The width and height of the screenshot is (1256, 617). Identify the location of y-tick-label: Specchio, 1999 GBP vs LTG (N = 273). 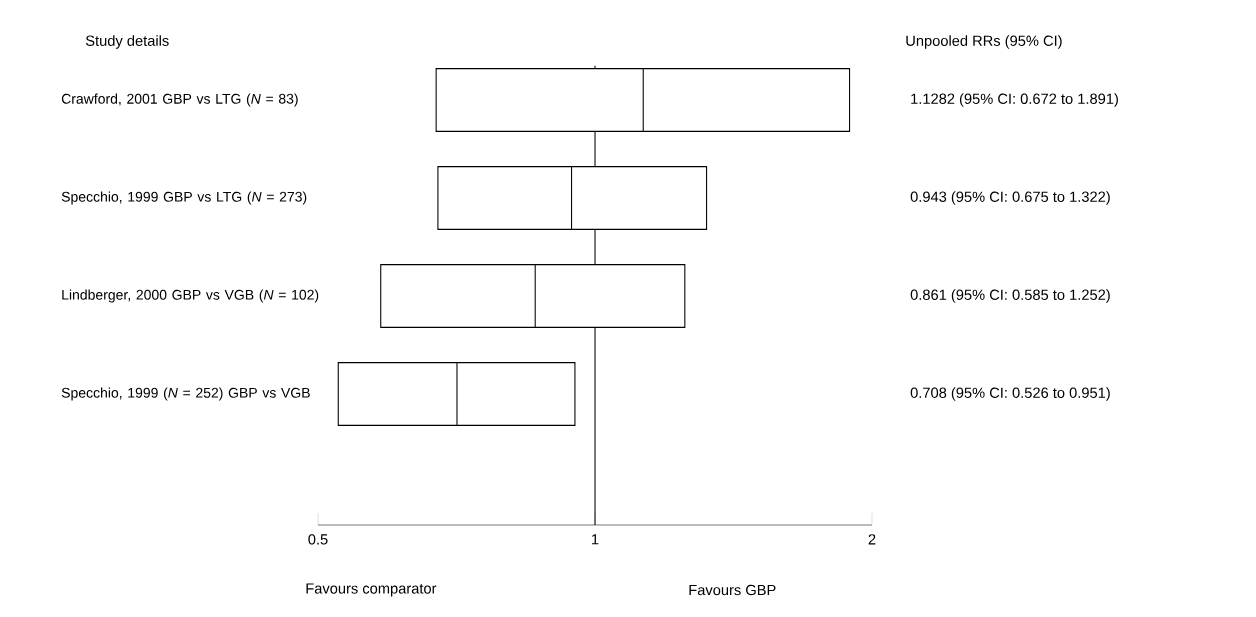
(184, 198).